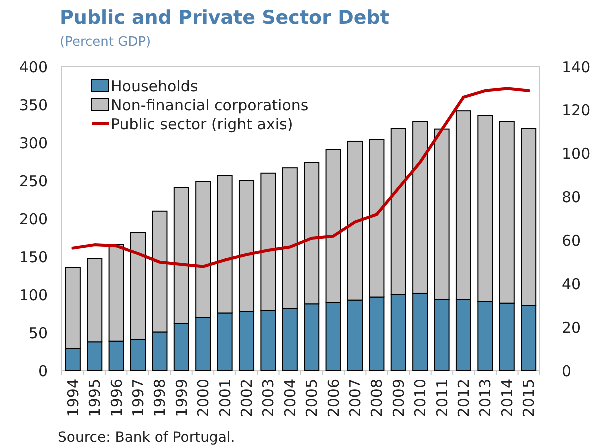  What do you see at coordinates (572, 241) in the screenshot?
I see `y2-tick-label: 60` at bounding box center [572, 241].